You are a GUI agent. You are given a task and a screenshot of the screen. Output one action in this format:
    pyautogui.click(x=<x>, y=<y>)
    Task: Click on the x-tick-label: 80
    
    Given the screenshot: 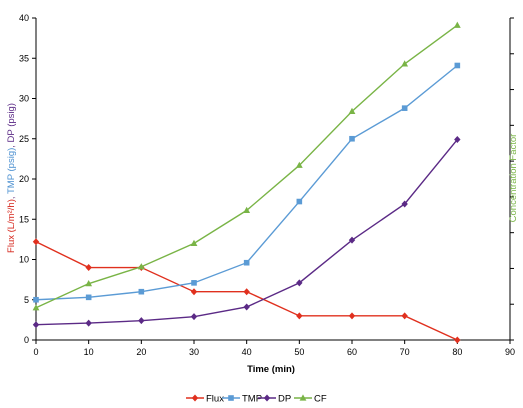 What is the action you would take?
    pyautogui.click(x=457, y=352)
    